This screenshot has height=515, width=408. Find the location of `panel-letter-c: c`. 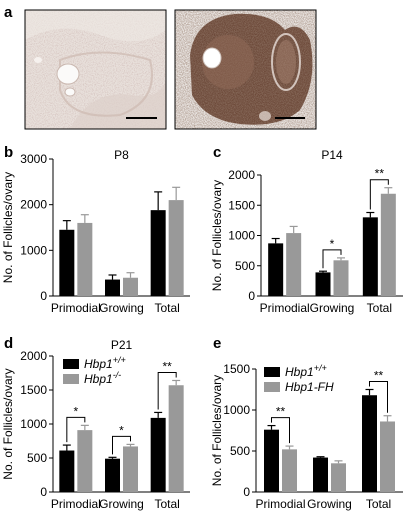

panel-letter-c: c is located at coordinates (217, 152).